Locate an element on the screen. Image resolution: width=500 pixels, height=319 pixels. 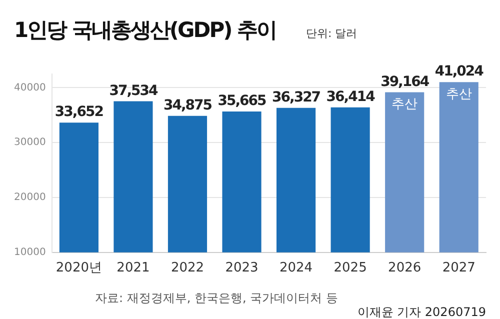
data-label: 35,665 is located at coordinates (242, 101).